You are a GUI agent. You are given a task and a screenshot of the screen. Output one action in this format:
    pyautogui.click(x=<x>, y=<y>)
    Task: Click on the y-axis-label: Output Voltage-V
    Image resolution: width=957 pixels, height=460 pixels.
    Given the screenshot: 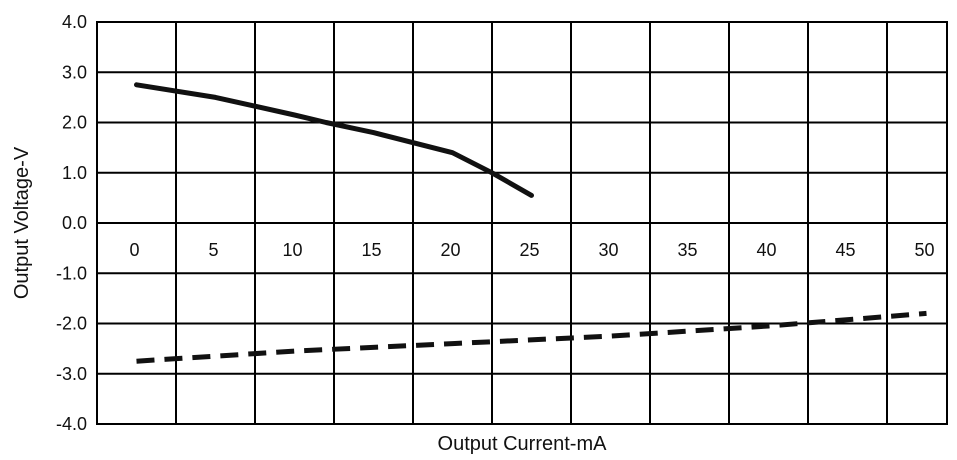 What is the action you would take?
    pyautogui.click(x=22, y=222)
    